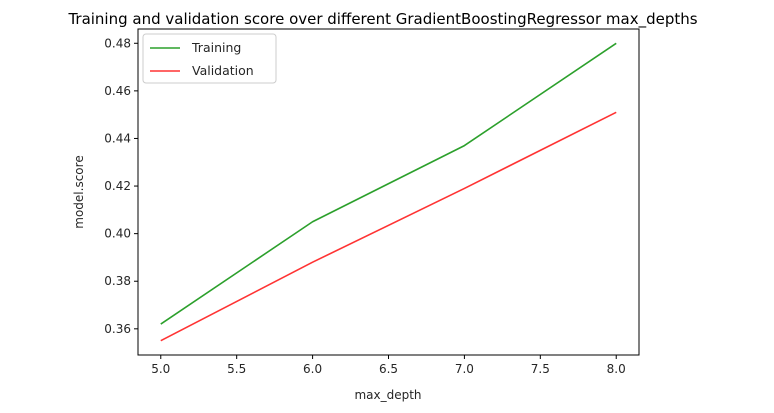 This screenshot has width=774, height=413. What do you see at coordinates (616, 369) in the screenshot?
I see `x-tick-label: 8.0` at bounding box center [616, 369].